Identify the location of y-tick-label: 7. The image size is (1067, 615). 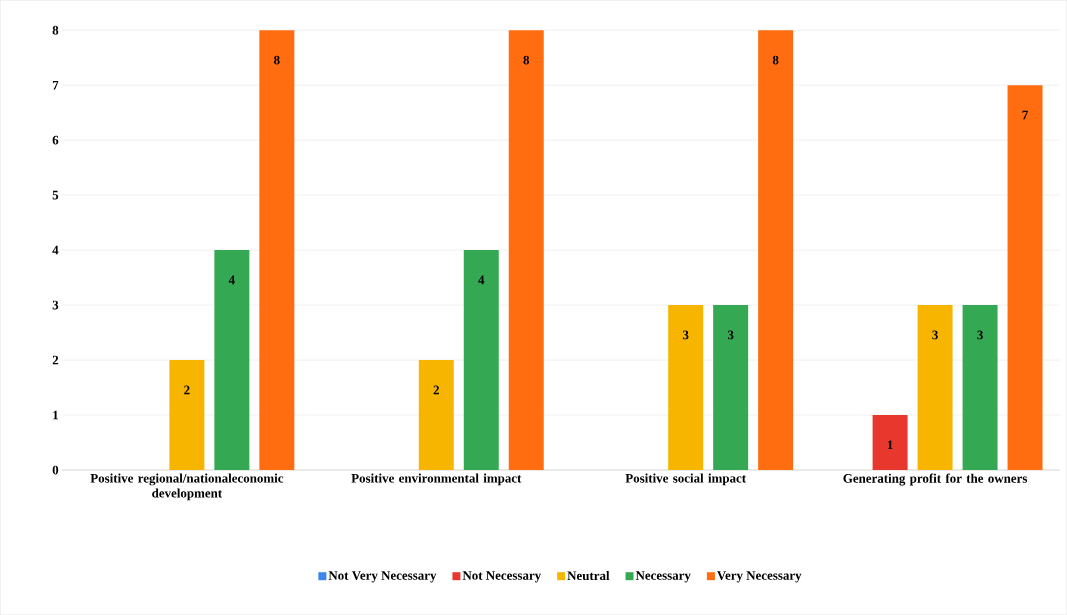
(55, 85).